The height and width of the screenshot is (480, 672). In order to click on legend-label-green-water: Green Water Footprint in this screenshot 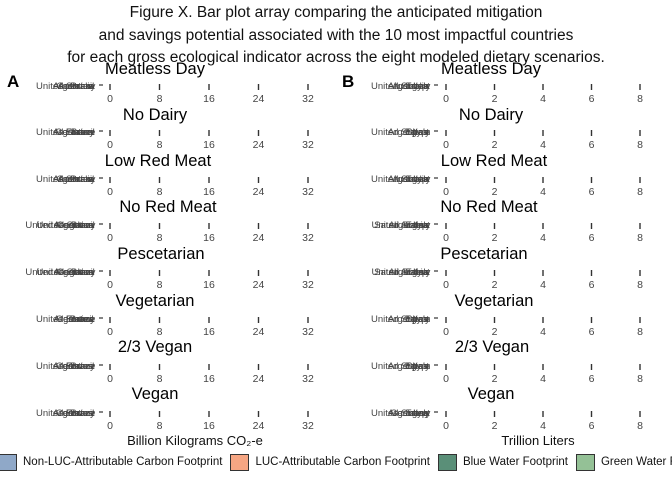, I will do `click(636, 462)`.